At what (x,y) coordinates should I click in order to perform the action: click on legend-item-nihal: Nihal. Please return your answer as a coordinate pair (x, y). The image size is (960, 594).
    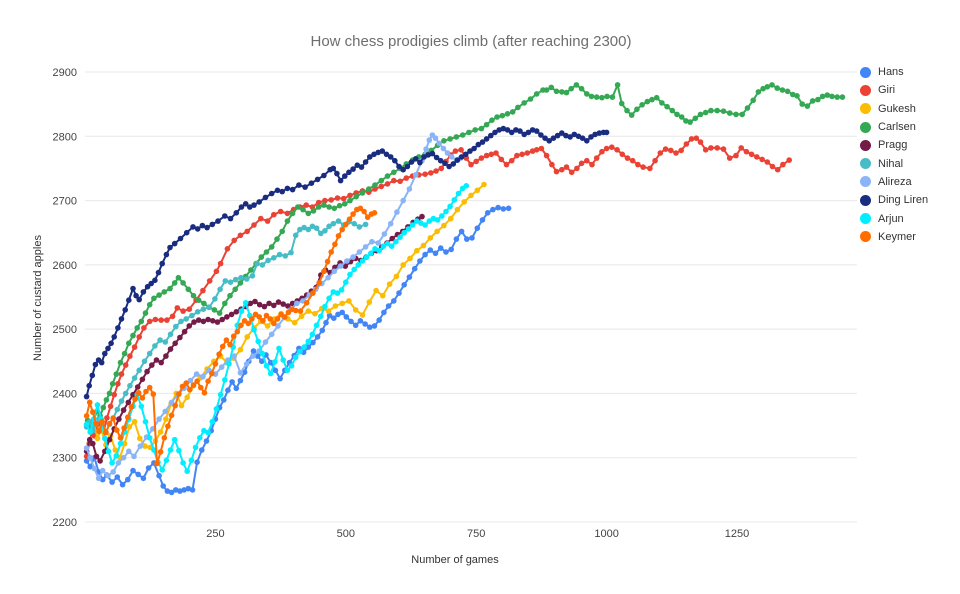
    Looking at the image, I should click on (894, 163).